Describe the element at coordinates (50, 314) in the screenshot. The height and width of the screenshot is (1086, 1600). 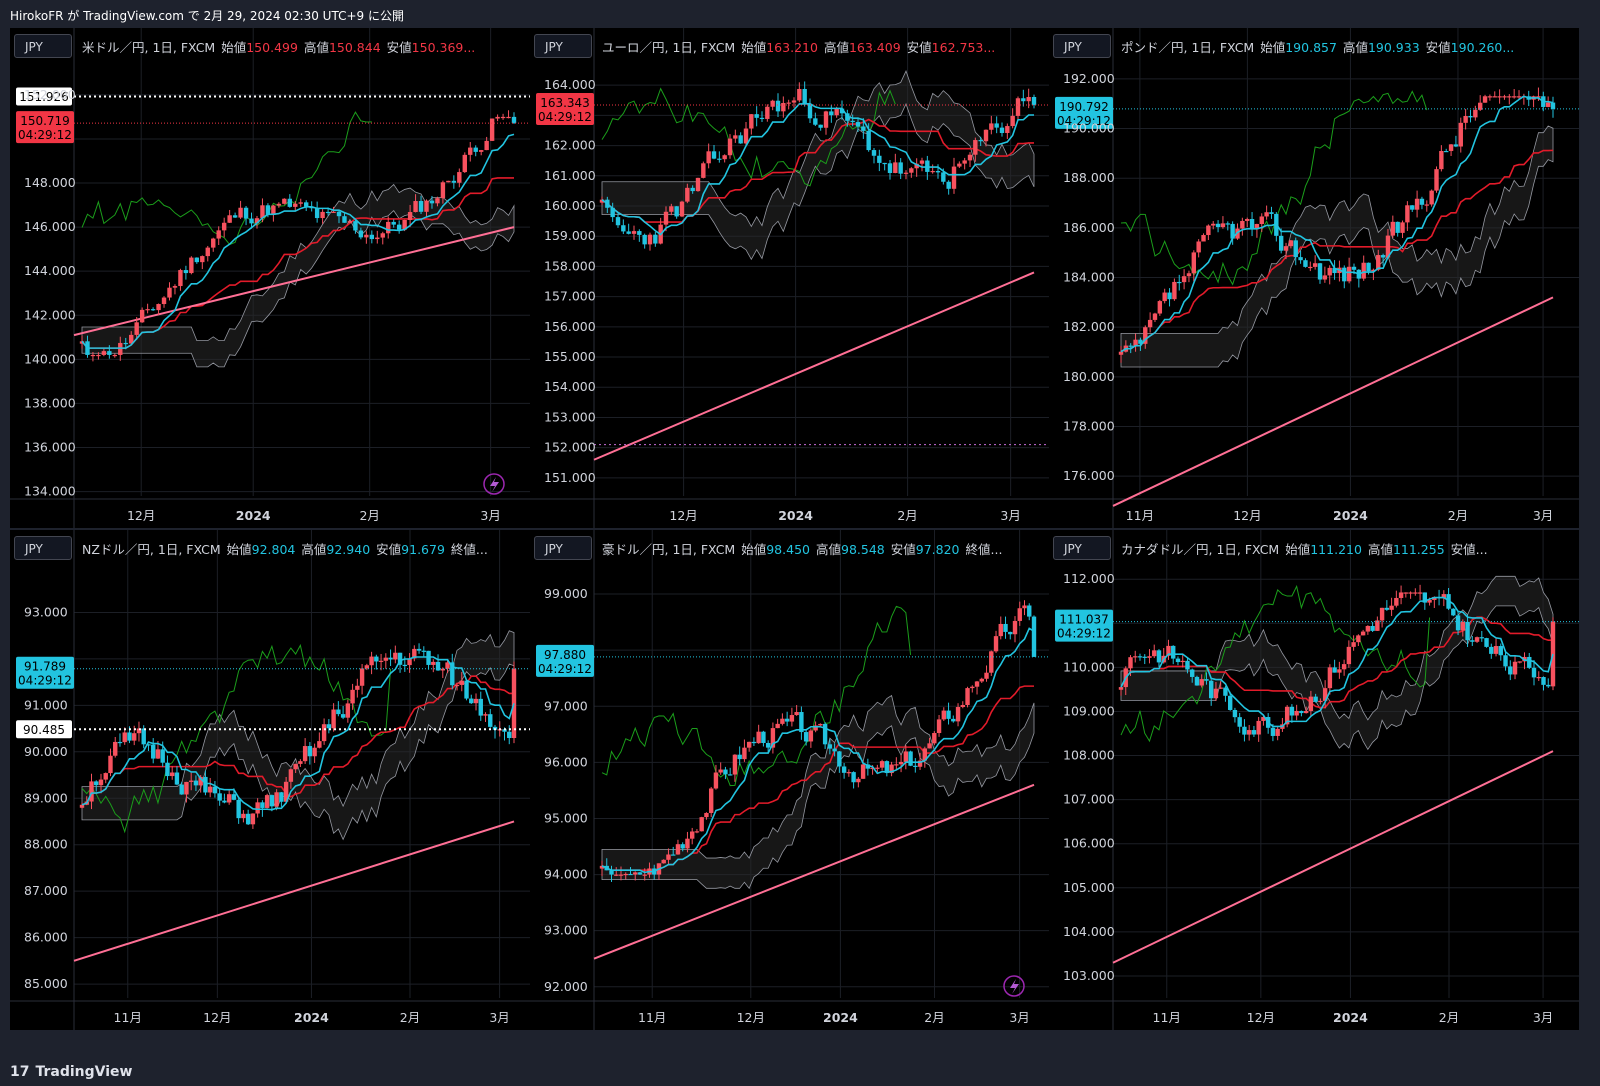
I see `y-tick-label: 142.000` at that location.